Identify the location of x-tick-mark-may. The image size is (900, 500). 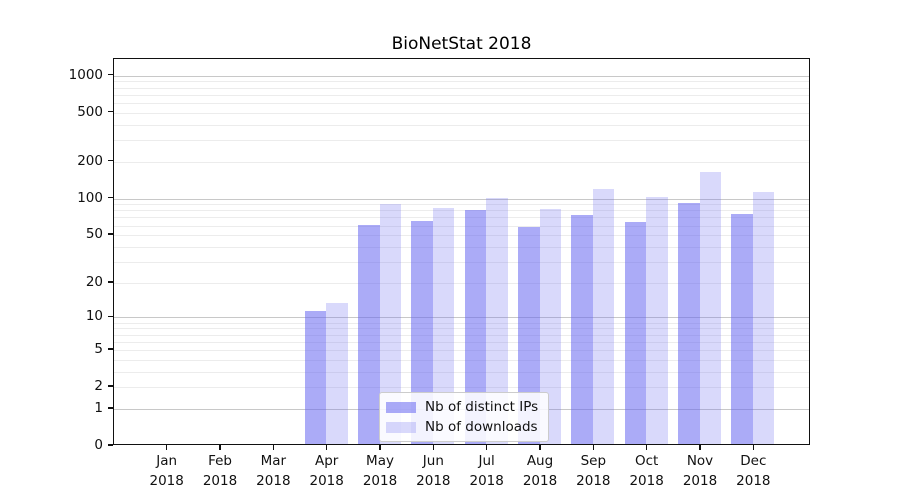
(380, 447).